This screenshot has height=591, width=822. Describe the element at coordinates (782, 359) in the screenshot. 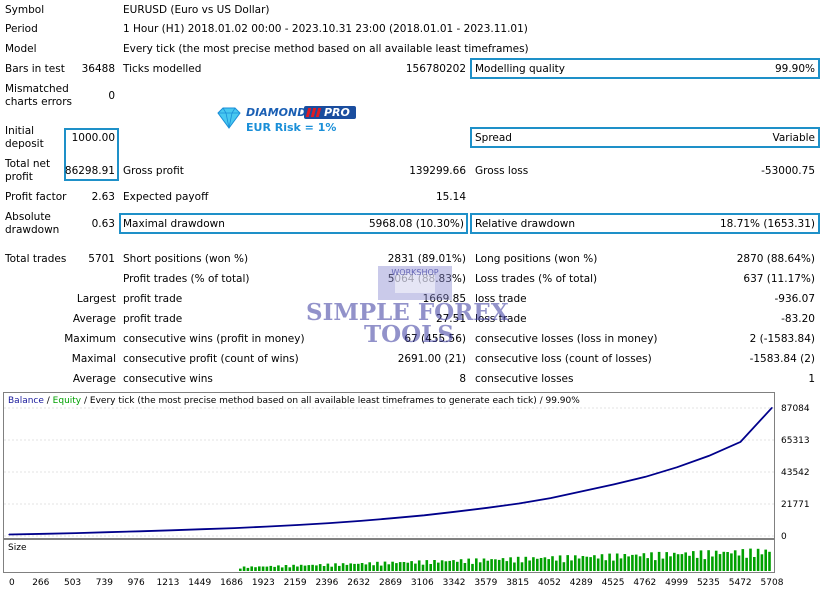

I see `maximal-cons-loss-value: -1583.84 (2)` at that location.